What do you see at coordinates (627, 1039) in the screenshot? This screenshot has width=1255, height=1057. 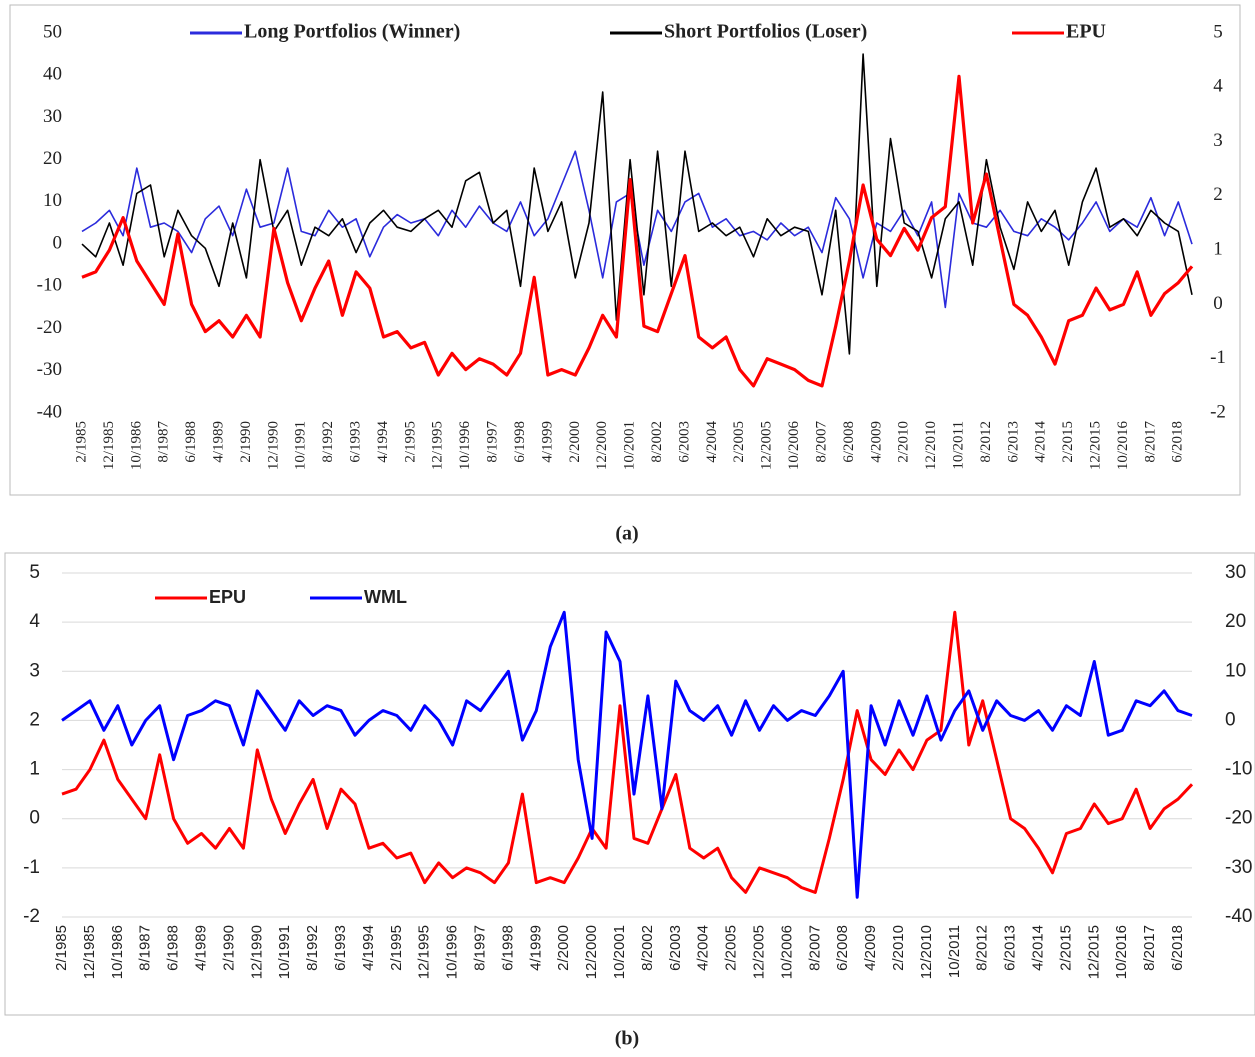 I see `panel-label: (b)` at bounding box center [627, 1039].